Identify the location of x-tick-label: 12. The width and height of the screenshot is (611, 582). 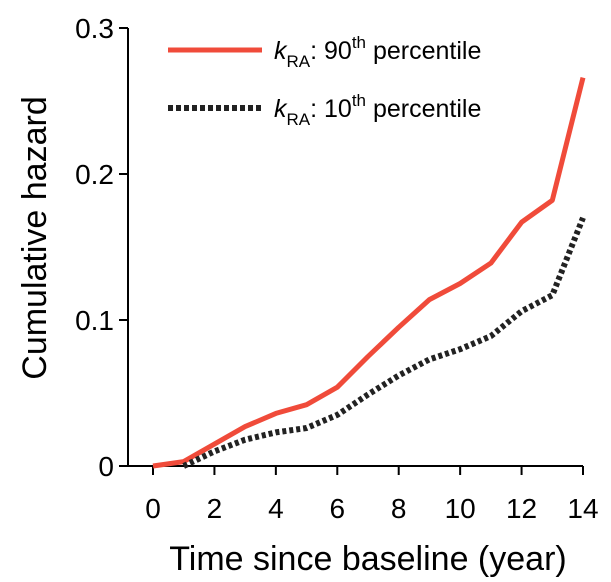
(521, 508).